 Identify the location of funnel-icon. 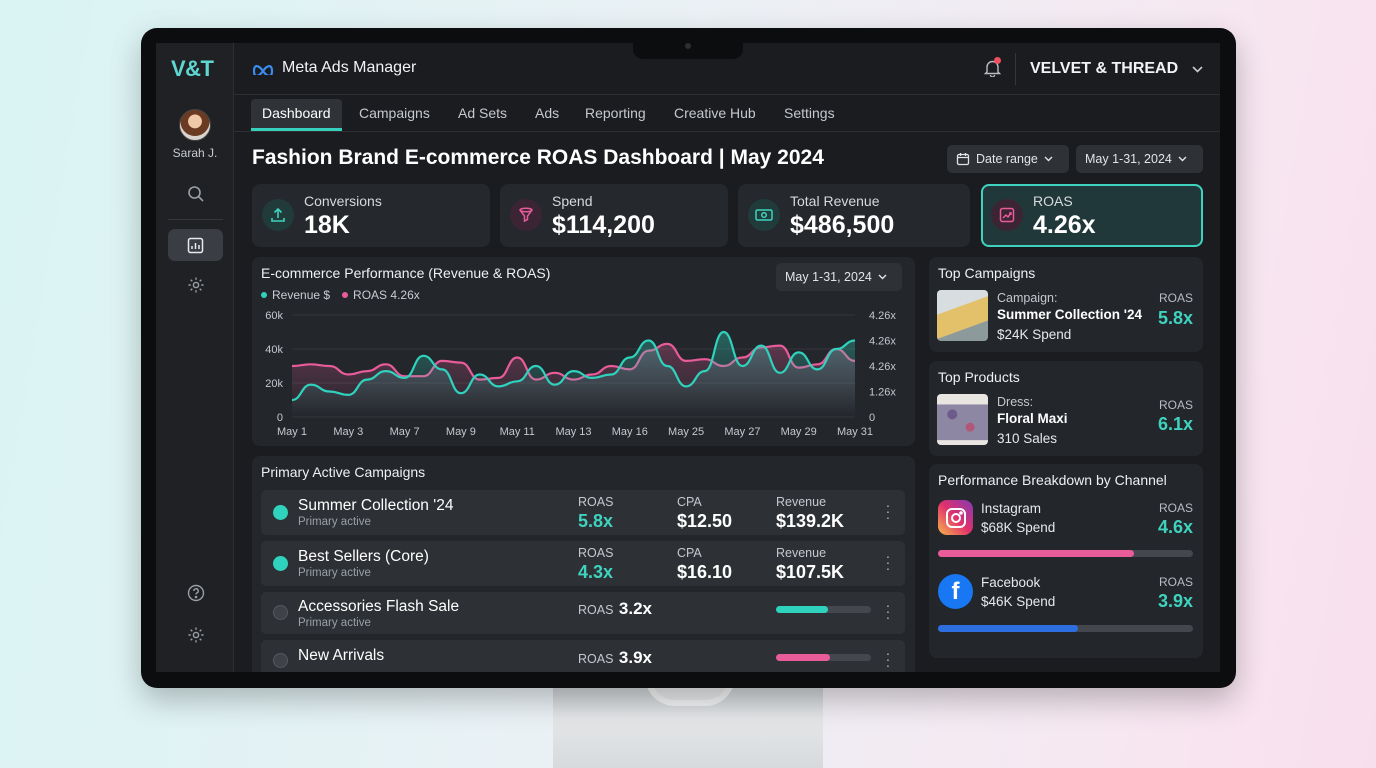
(526, 215).